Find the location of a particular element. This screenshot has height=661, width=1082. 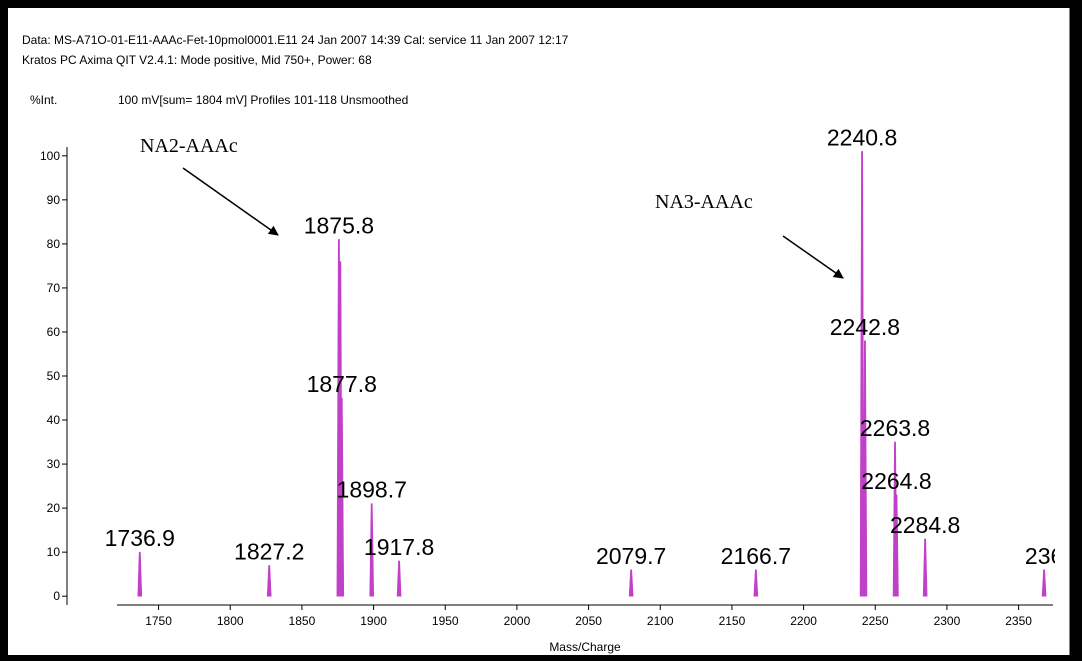

peak-label: 2284.8 is located at coordinates (925, 525).